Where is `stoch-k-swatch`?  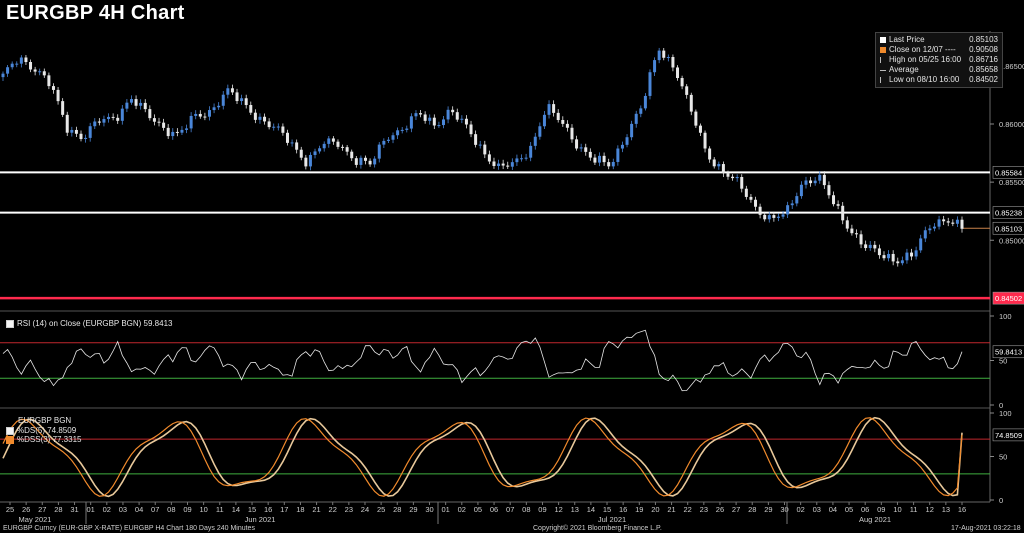
stoch-k-swatch is located at coordinates (10, 430).